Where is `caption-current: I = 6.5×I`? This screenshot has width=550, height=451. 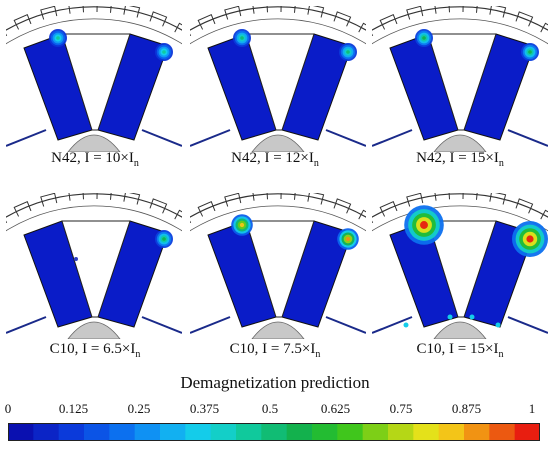 caption-current: I = 6.5×I is located at coordinates (109, 349).